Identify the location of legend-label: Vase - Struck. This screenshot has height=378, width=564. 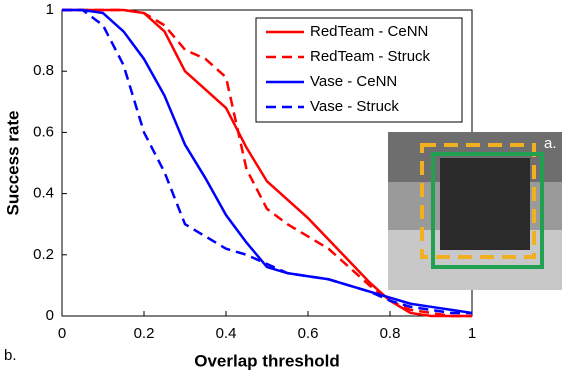
(354, 106).